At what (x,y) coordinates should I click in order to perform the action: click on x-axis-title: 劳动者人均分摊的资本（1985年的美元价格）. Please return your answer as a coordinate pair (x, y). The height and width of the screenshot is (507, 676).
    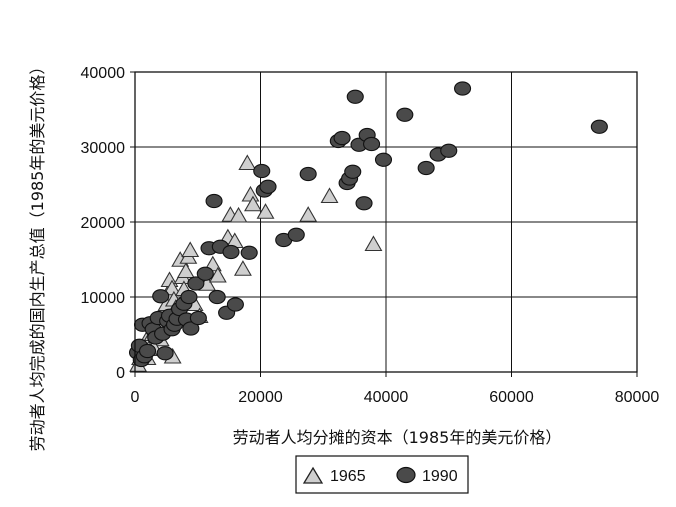
    Looking at the image, I should click on (397, 437).